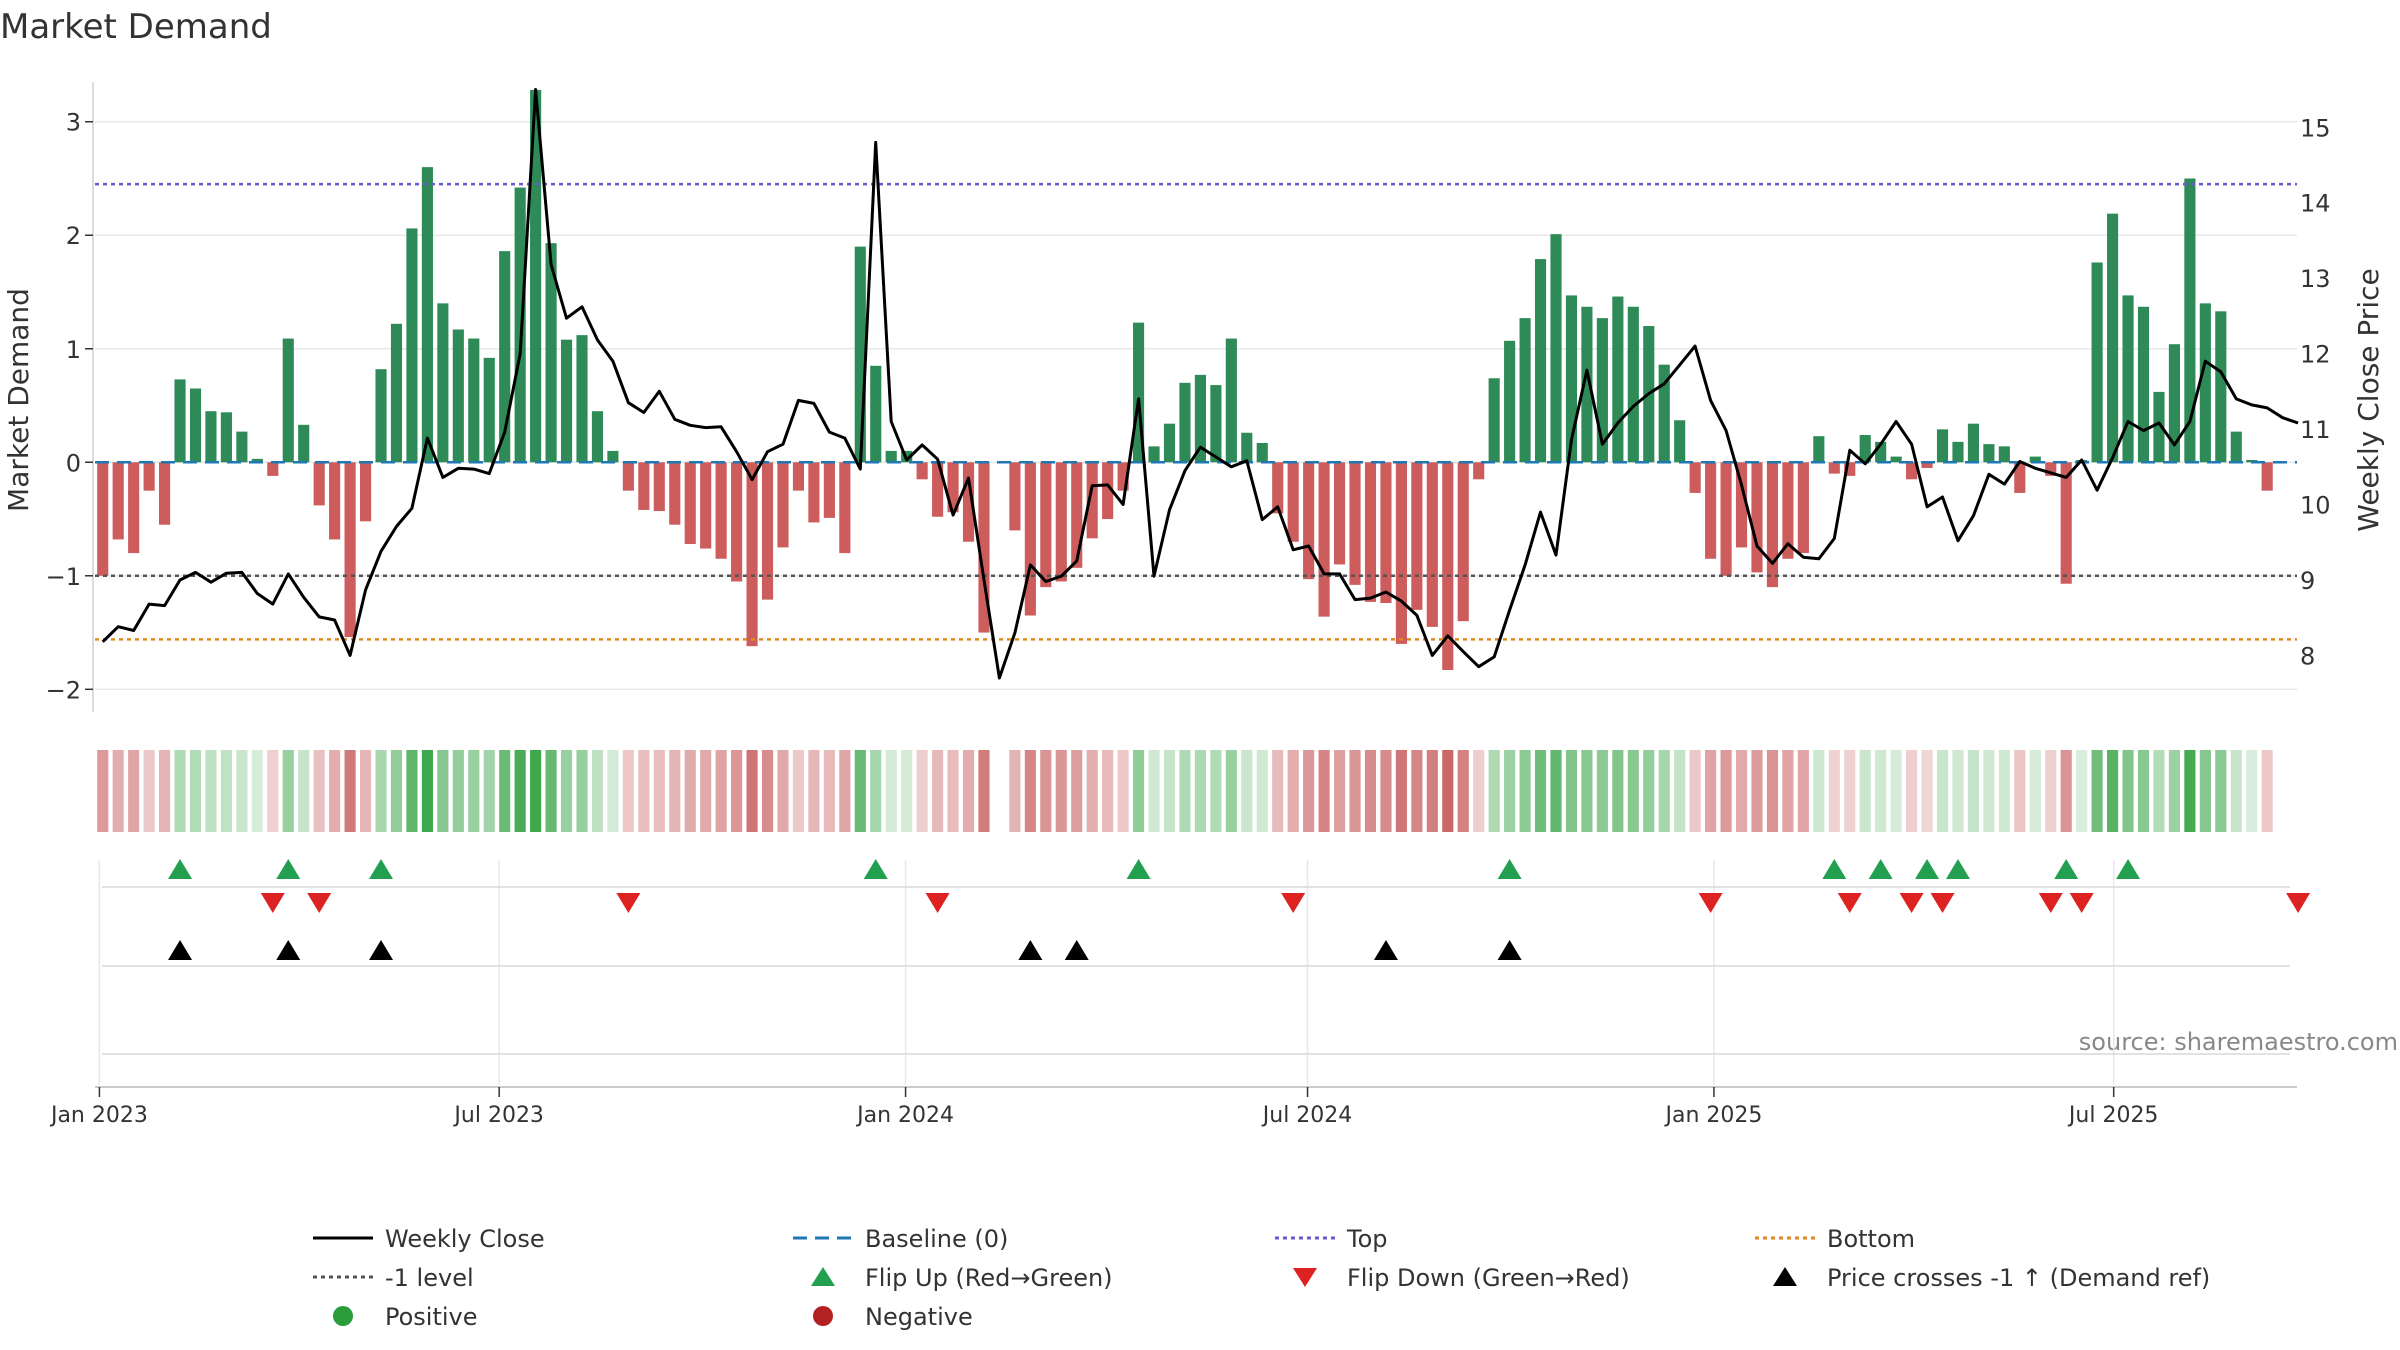 The height and width of the screenshot is (1350, 2400). I want to click on legend-item: Flip Down (Green→Red), so click(1461, 1278).